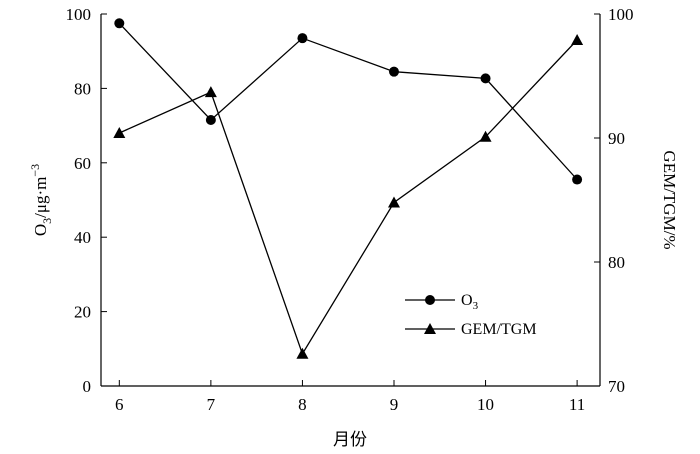  I want to click on y-left-title-sup: −3, so click(35, 170).